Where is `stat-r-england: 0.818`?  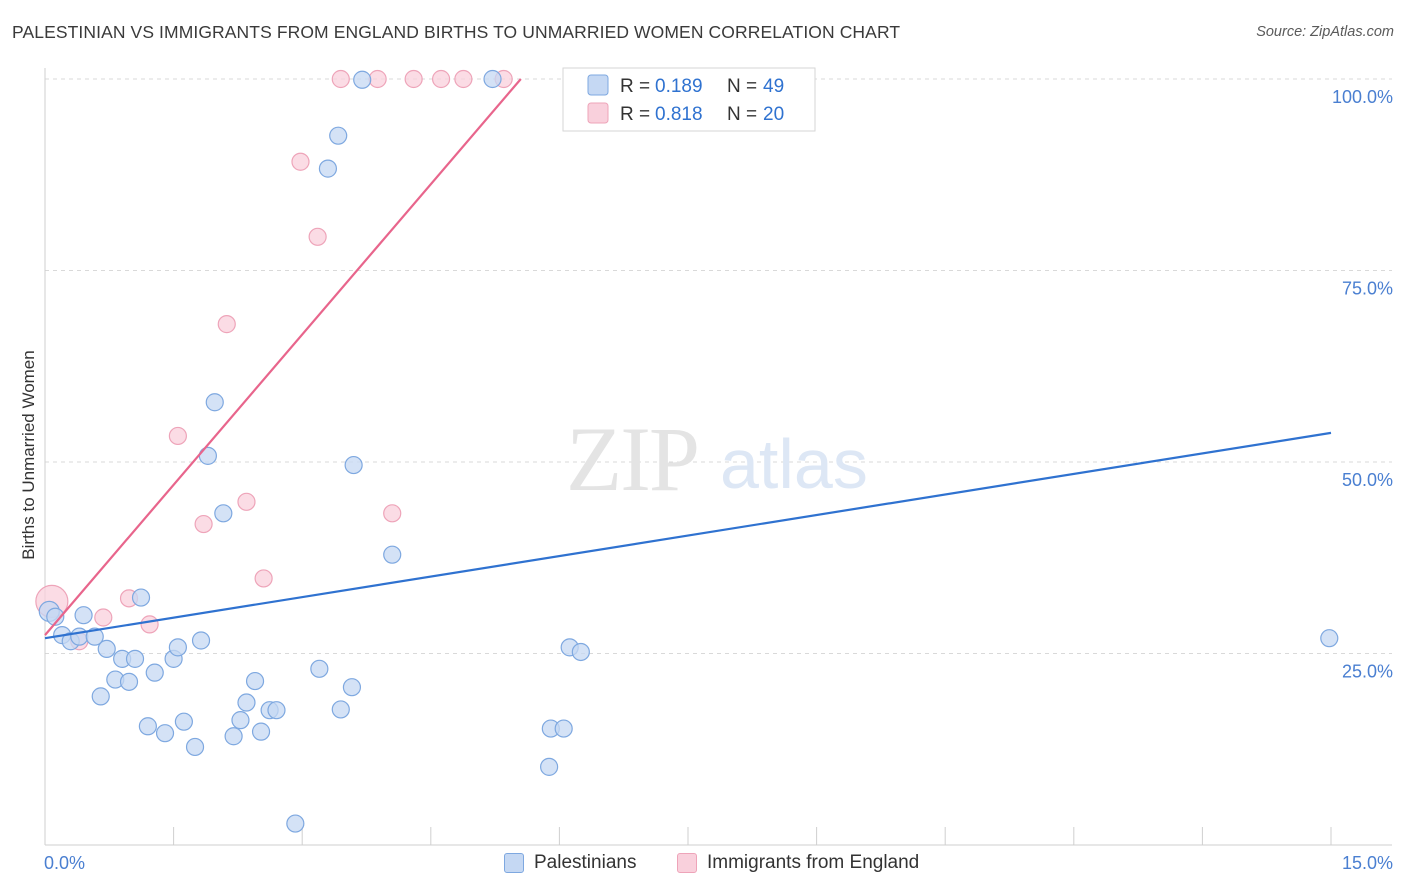 stat-r-england: 0.818 is located at coordinates (679, 114).